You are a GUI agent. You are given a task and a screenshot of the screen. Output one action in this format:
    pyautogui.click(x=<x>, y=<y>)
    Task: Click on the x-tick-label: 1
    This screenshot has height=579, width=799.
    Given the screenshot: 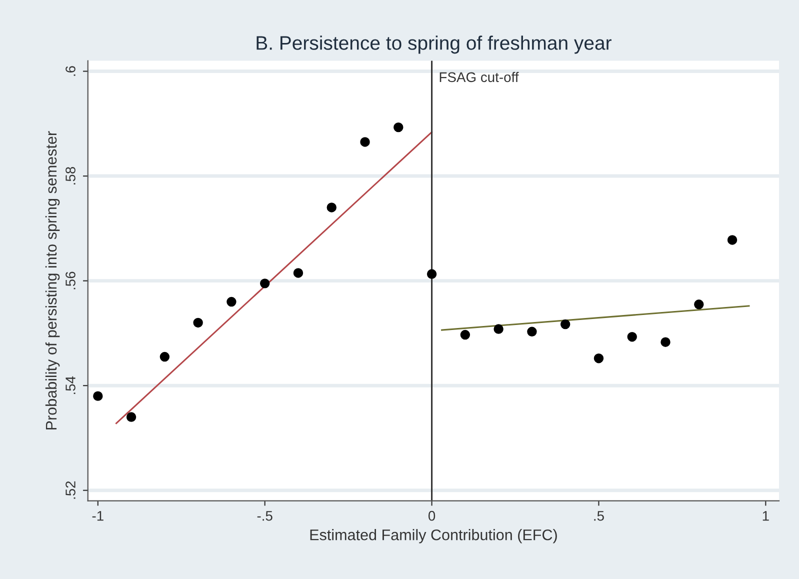 What is the action you would take?
    pyautogui.click(x=765, y=516)
    